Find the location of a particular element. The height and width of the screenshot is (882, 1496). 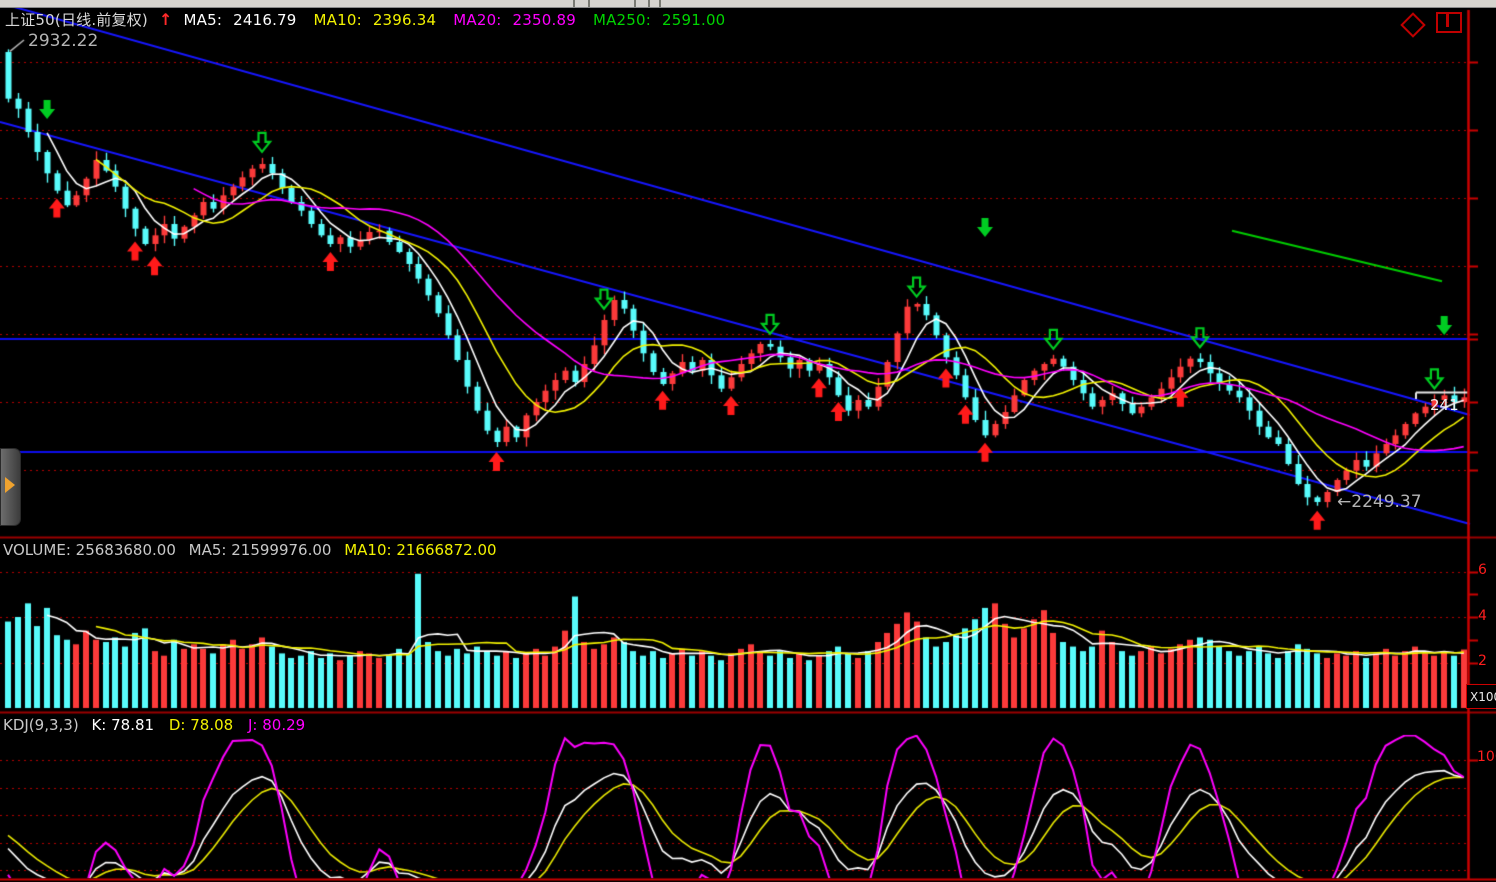

sidebar-expand-tab is located at coordinates (10, 487).